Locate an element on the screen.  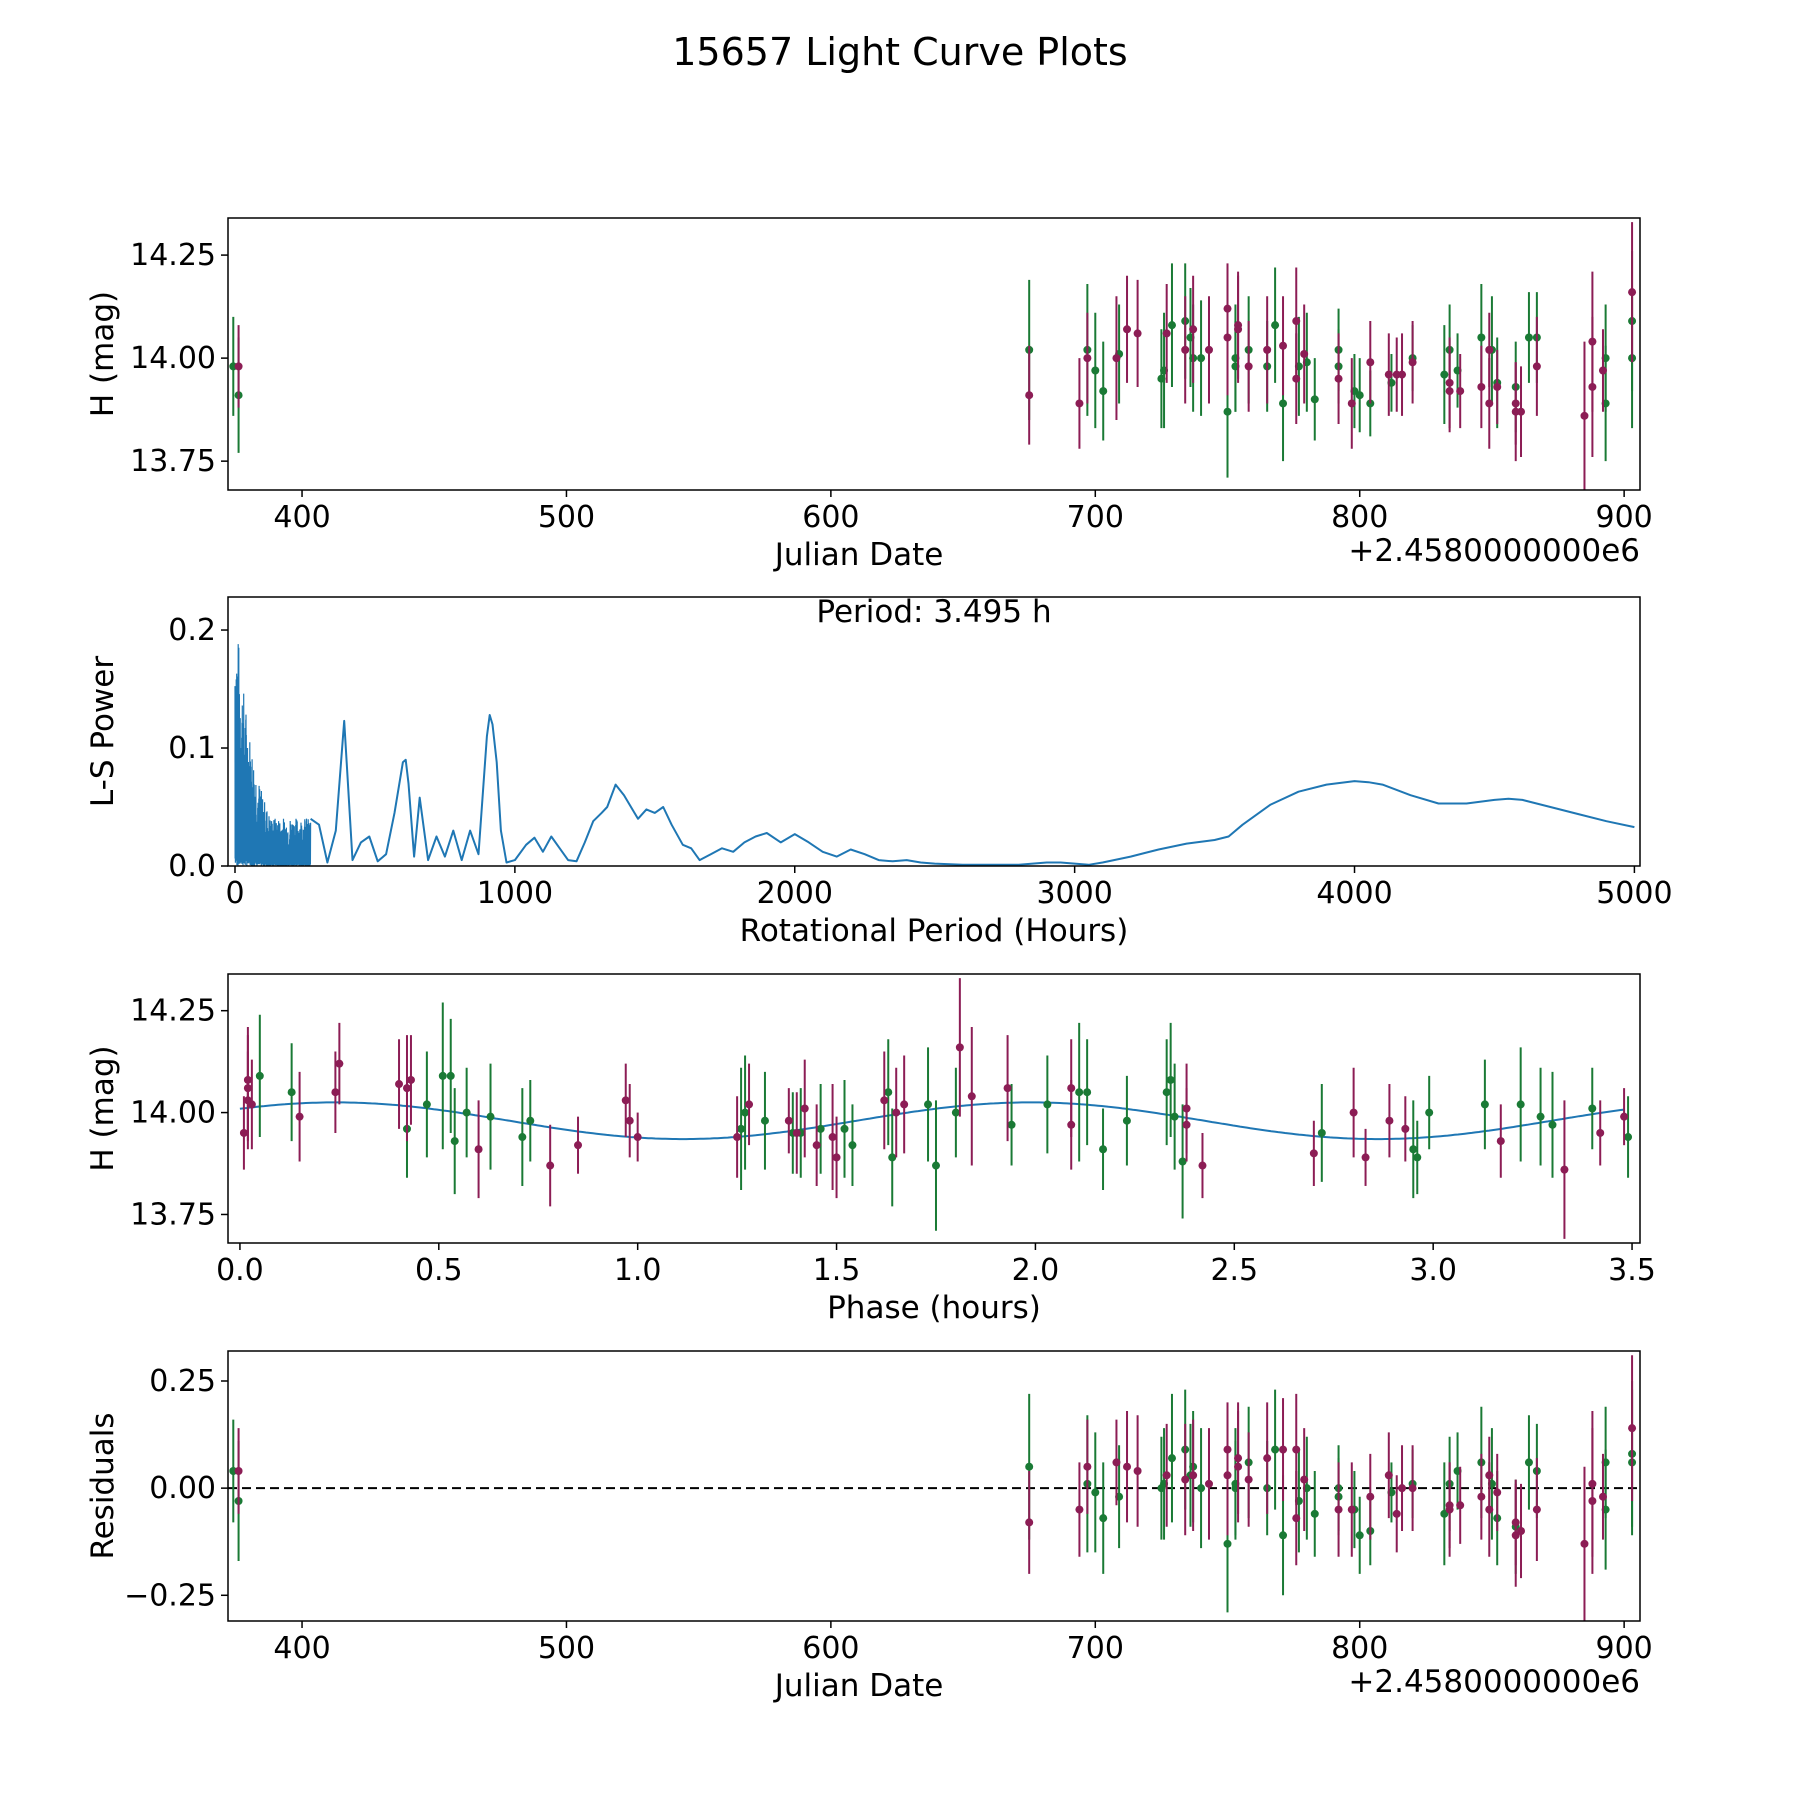
y-tick-label: 0.2 is located at coordinates (192, 630).